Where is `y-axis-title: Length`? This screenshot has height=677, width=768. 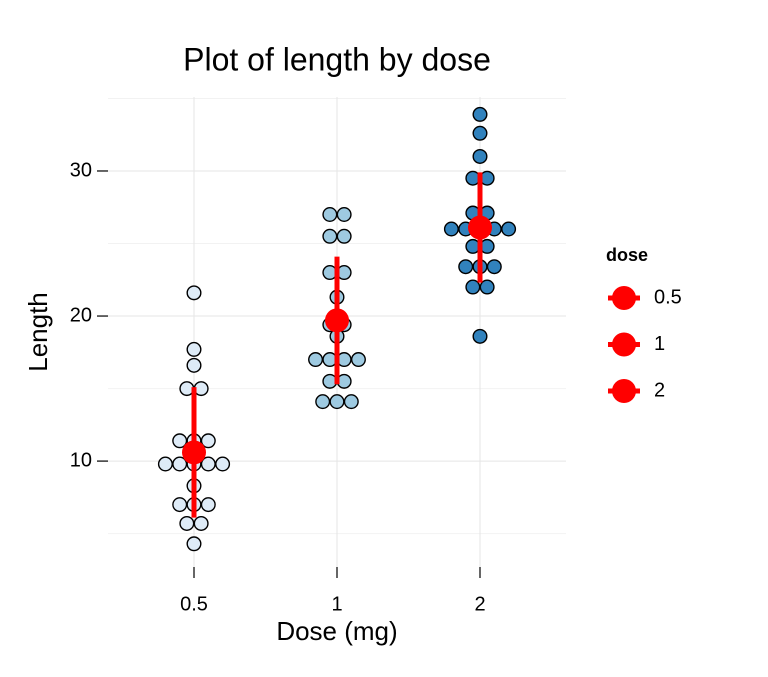 y-axis-title: Length is located at coordinates (38, 332).